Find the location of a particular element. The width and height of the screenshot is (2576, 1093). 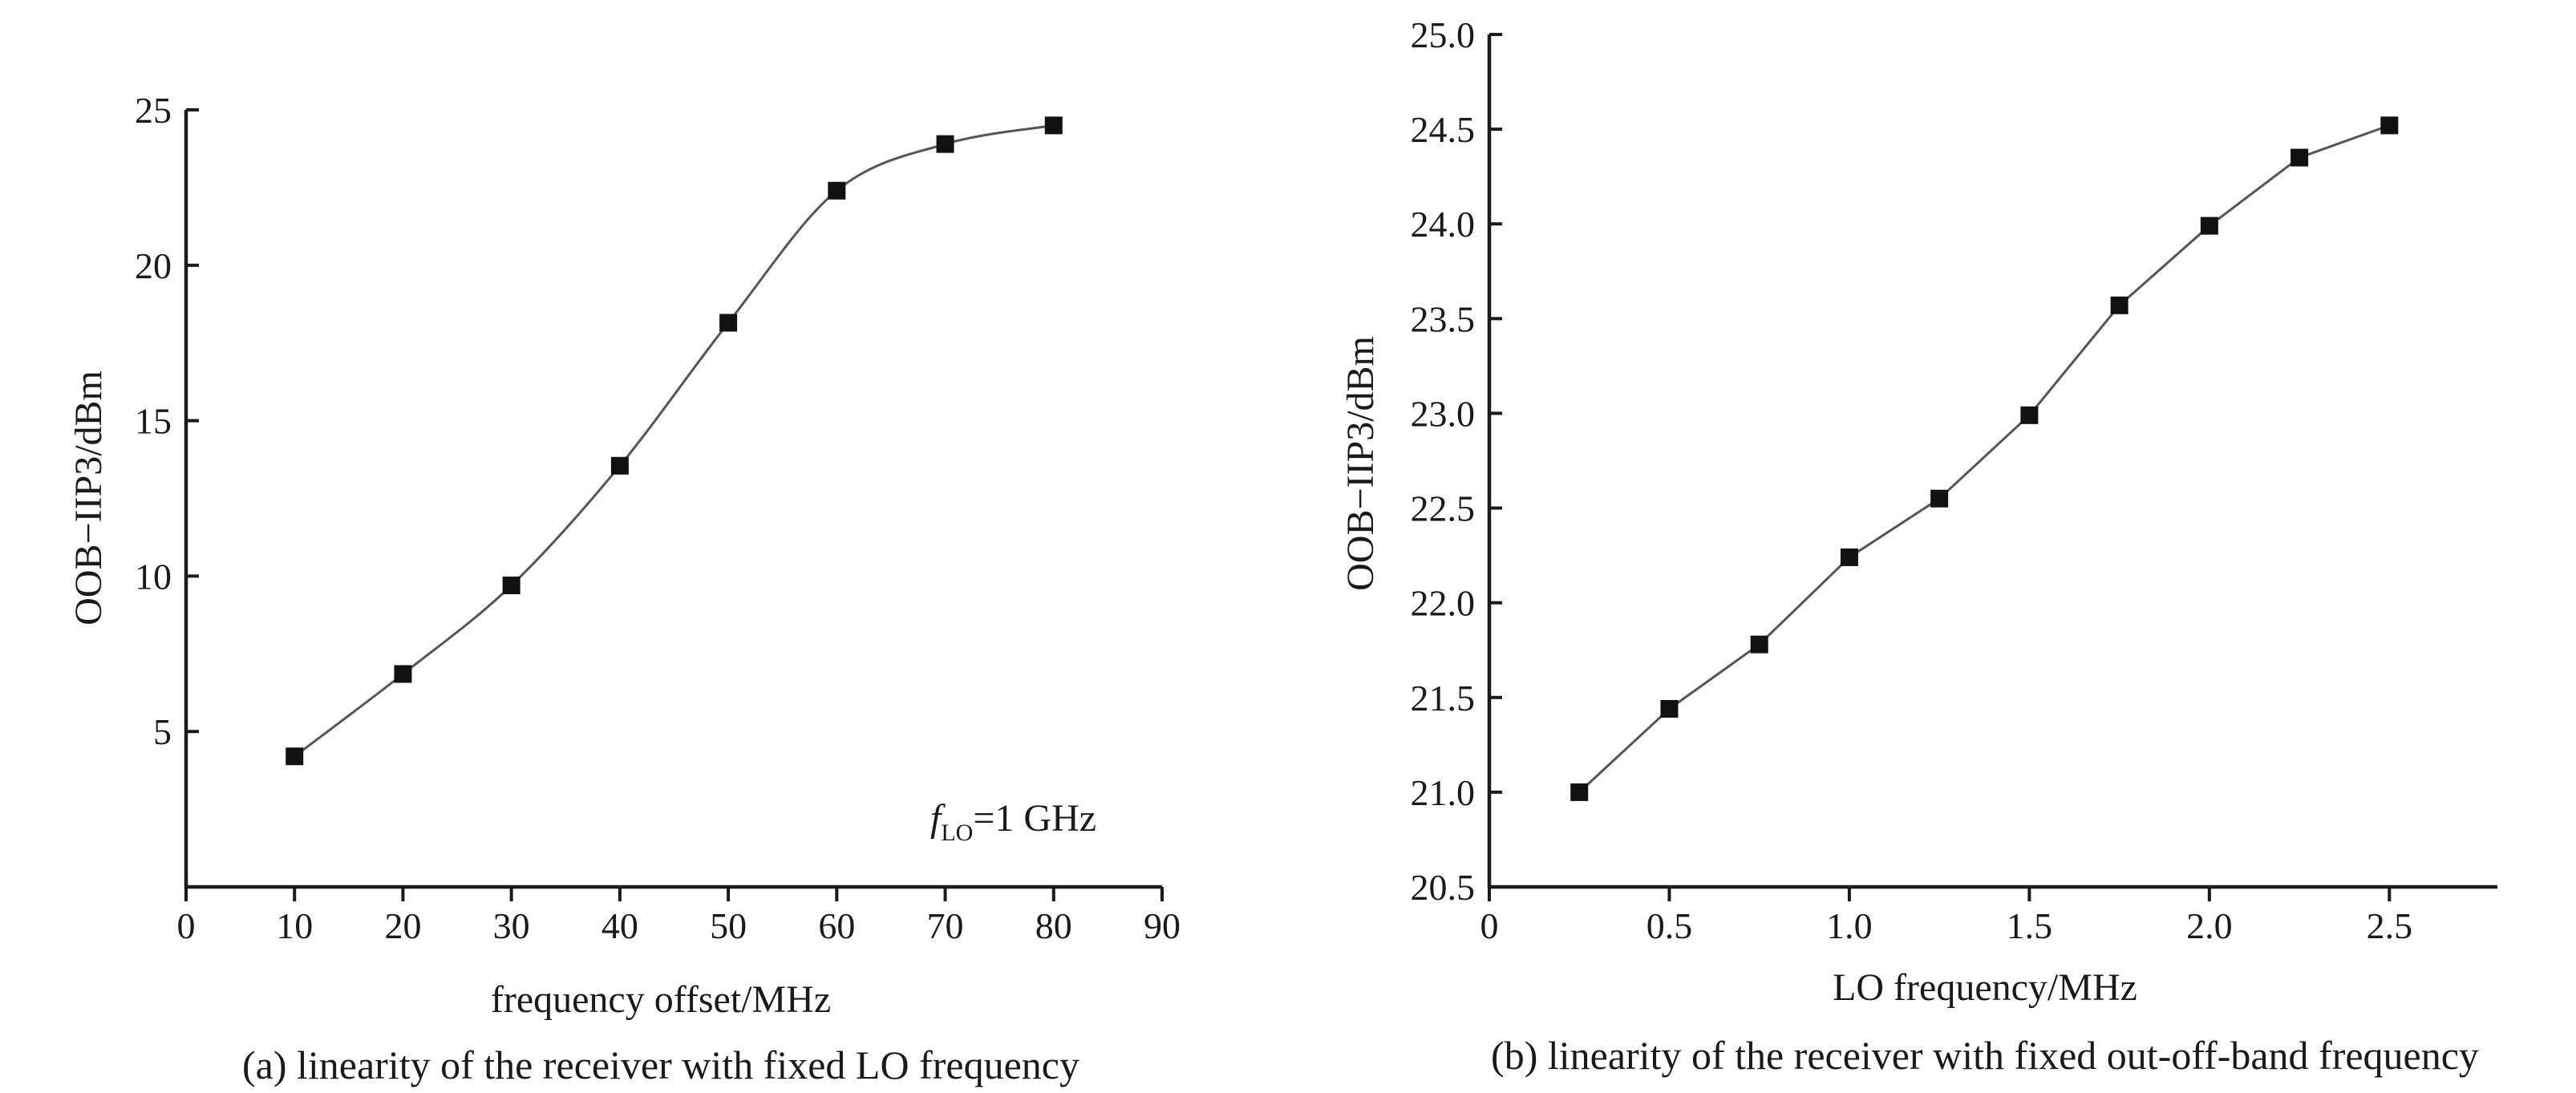

panel-a-y-tick-label: 15 is located at coordinates (153, 421).